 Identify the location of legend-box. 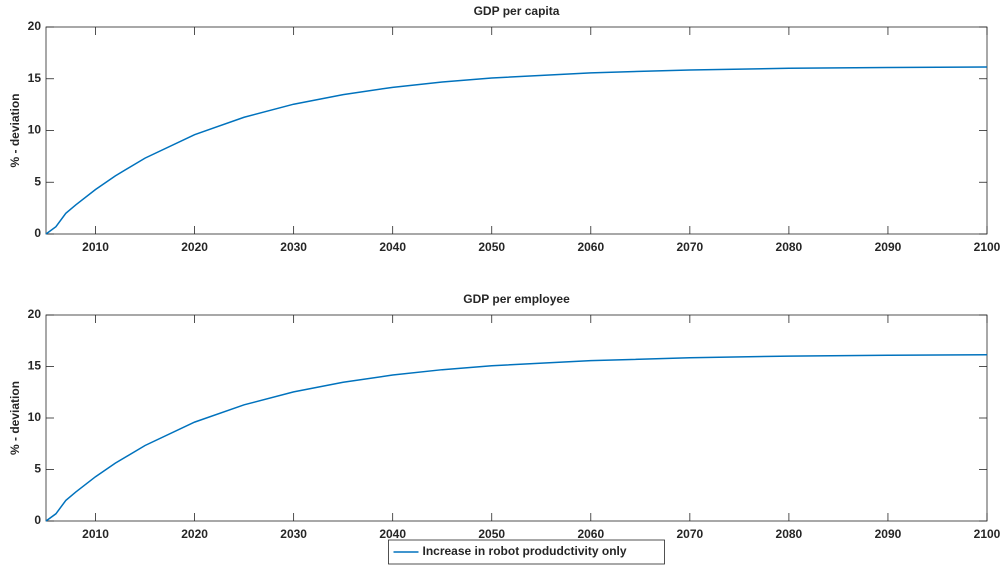
(526, 552).